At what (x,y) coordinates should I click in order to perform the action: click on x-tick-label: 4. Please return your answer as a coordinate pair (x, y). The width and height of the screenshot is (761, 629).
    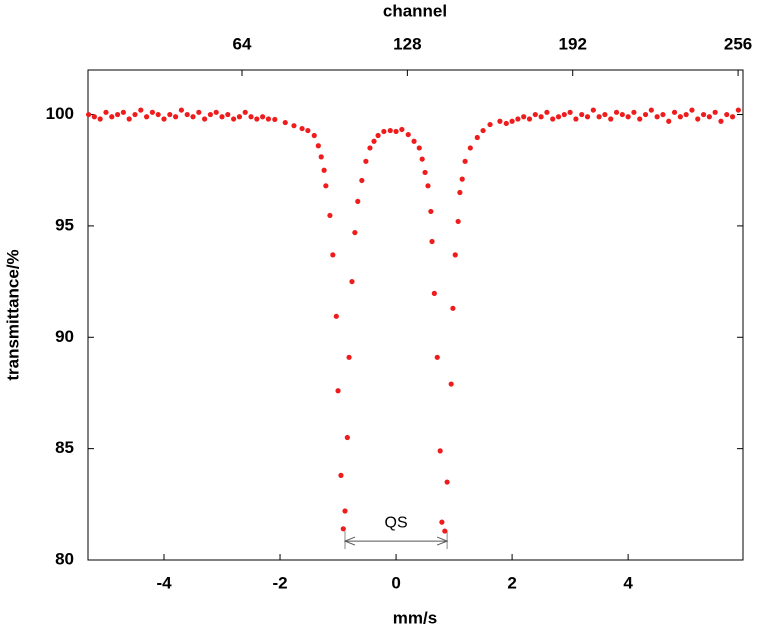
    Looking at the image, I should click on (628, 582).